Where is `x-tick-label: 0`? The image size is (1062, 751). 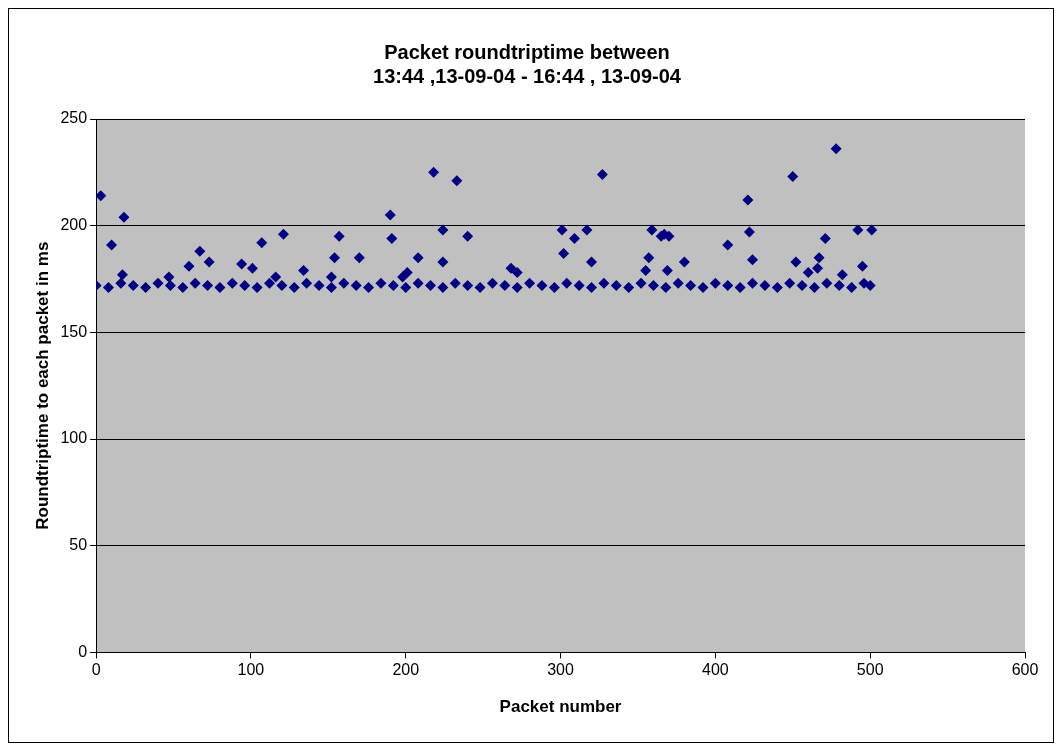
x-tick-label: 0 is located at coordinates (96, 670).